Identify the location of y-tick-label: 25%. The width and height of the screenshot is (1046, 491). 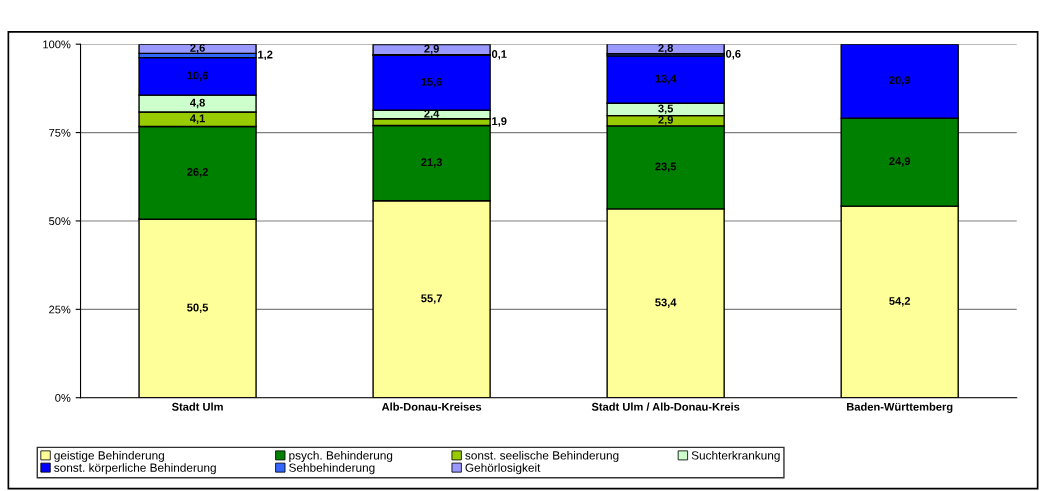
(60, 309).